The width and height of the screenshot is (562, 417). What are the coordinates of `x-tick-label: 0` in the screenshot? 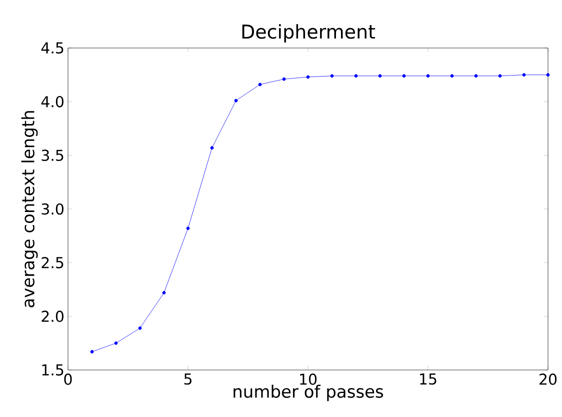 It's located at (68, 379).